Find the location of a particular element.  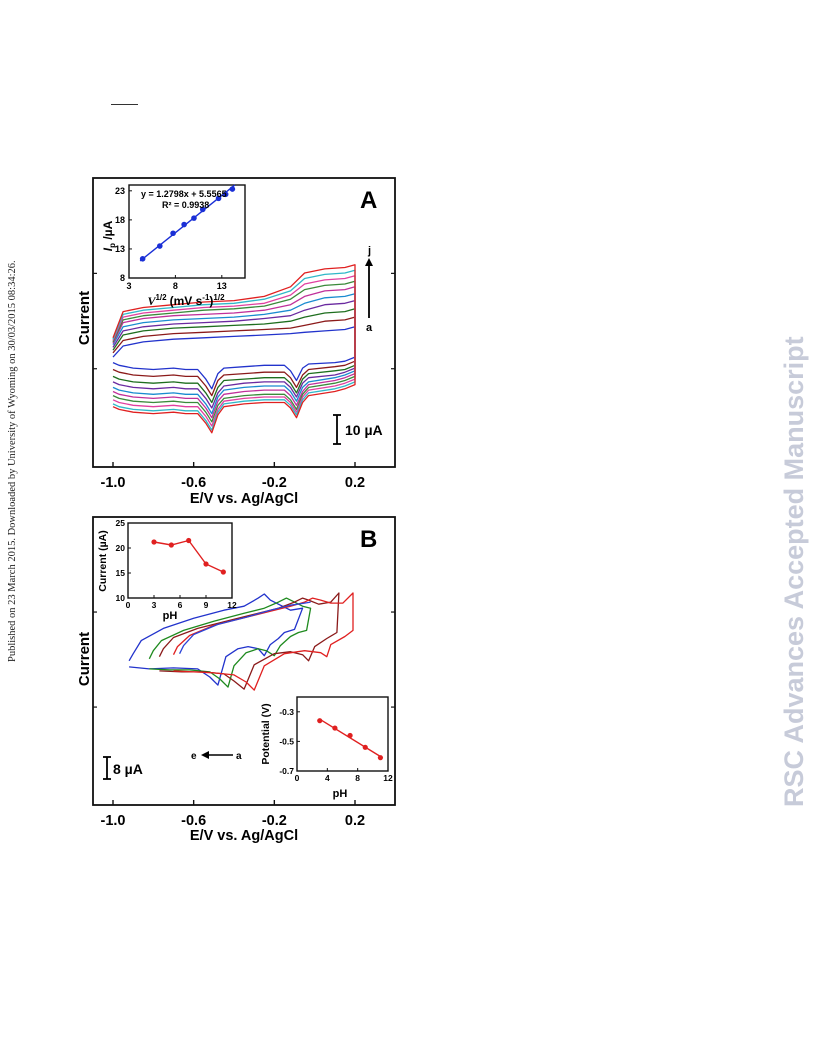

panel-b-inset-bottom: 0 4 8 12 -0.3 -0.5 -0.7 Potential (V) pH is located at coordinates (326, 748).